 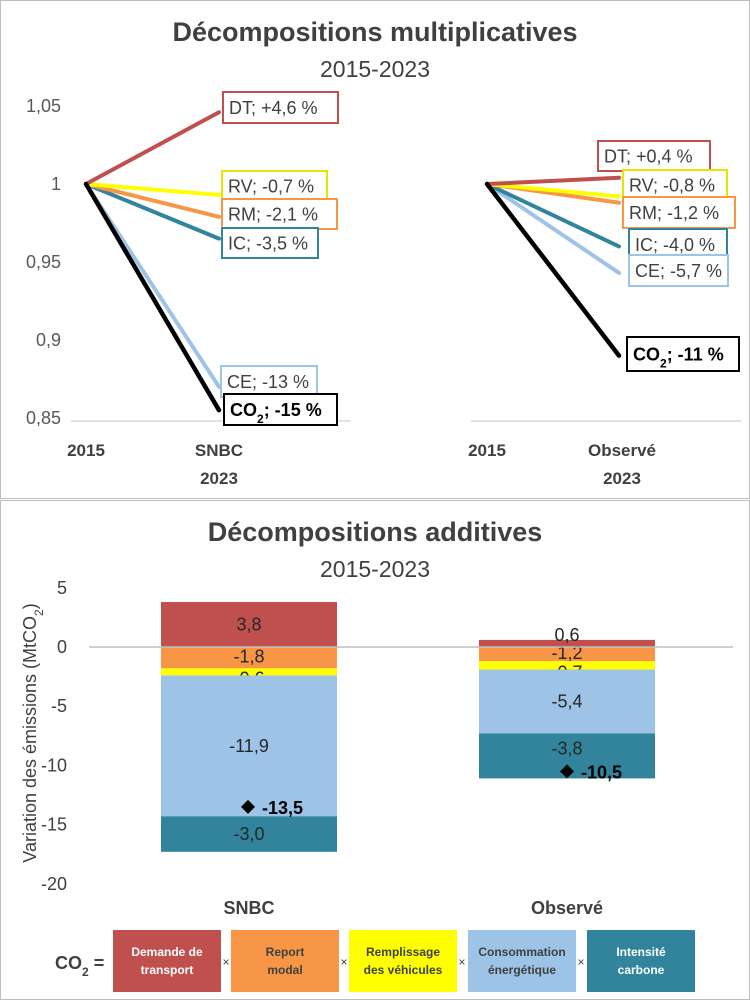 I want to click on total-label: -10,5, so click(x=601, y=772).